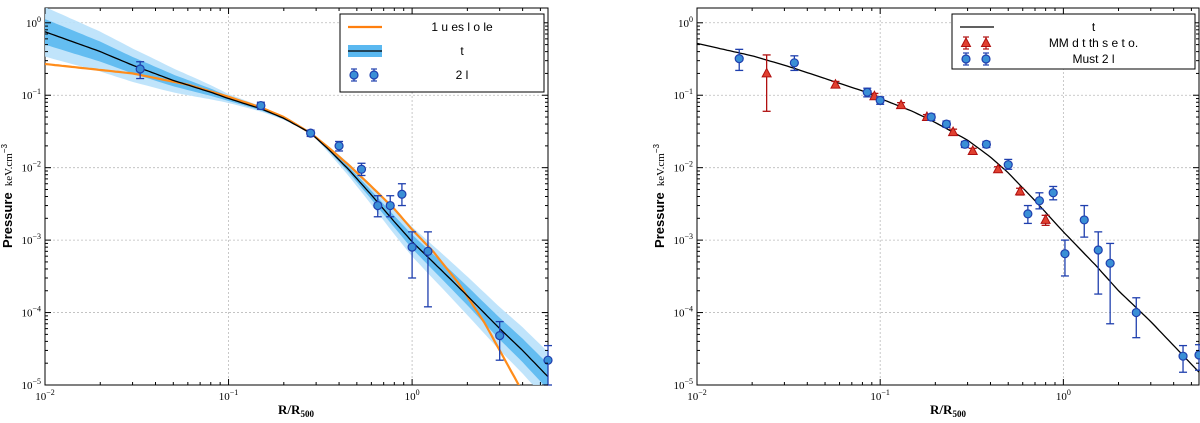 The height and width of the screenshot is (423, 1200). What do you see at coordinates (462, 75) in the screenshot?
I see `legend-label: 2 l` at bounding box center [462, 75].